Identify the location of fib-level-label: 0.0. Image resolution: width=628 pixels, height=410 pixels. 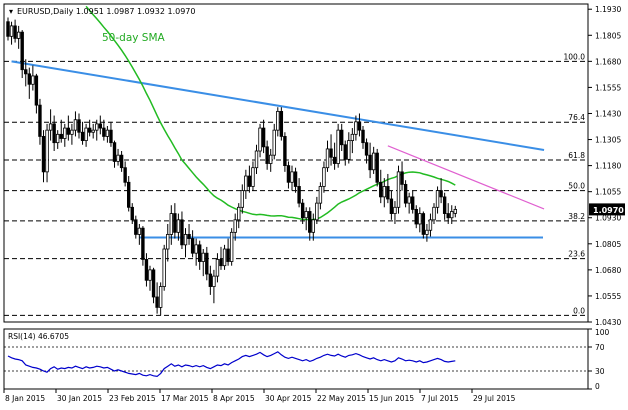
(579, 310).